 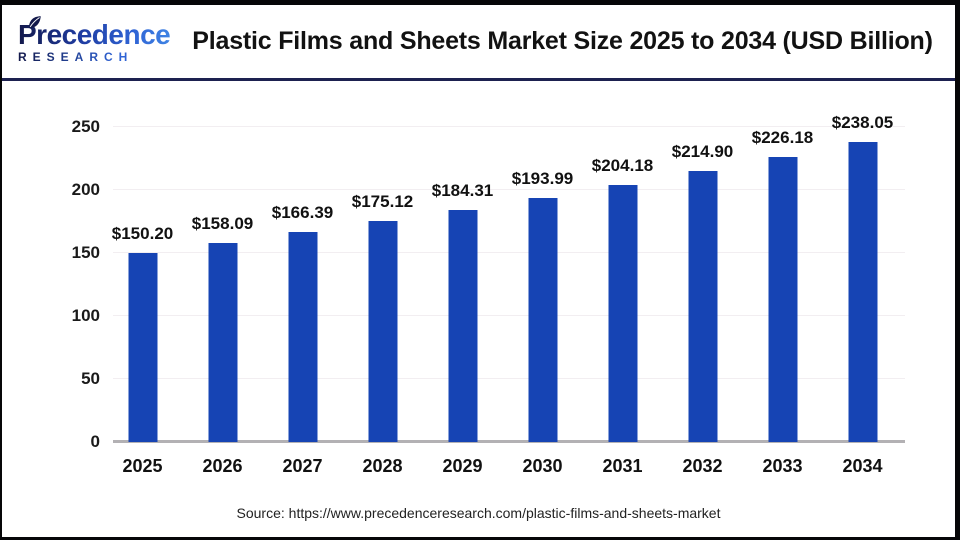 What do you see at coordinates (622, 466) in the screenshot?
I see `x-tick-label: 2031` at bounding box center [622, 466].